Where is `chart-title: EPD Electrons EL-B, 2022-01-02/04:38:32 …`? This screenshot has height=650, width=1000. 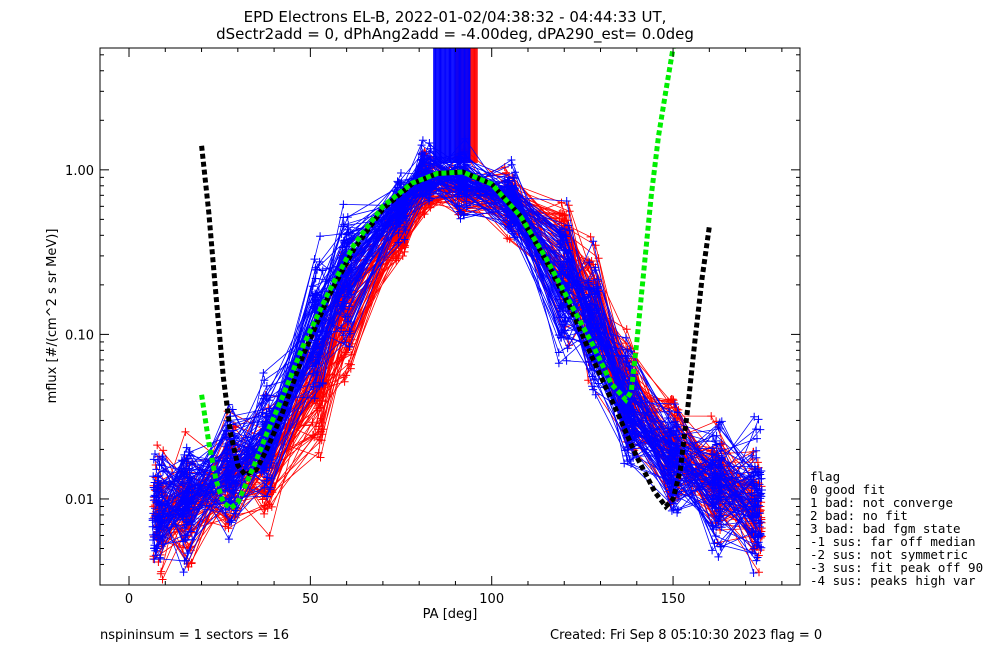 chart-title: EPD Electrons EL-B, 2022-01-02/04:38:32 … is located at coordinates (455, 17).